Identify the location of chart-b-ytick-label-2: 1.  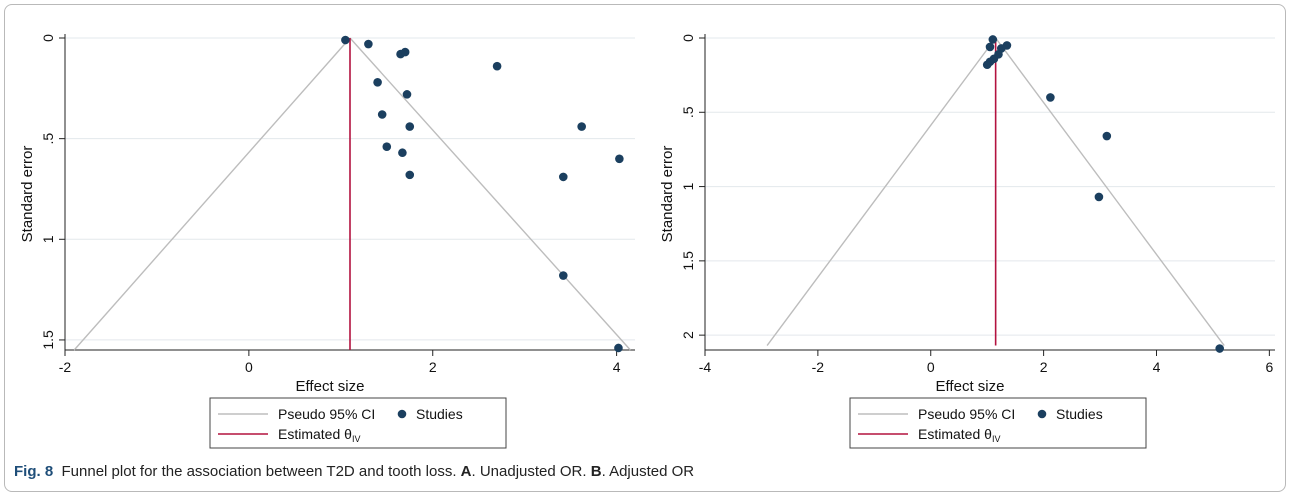
(688, 186).